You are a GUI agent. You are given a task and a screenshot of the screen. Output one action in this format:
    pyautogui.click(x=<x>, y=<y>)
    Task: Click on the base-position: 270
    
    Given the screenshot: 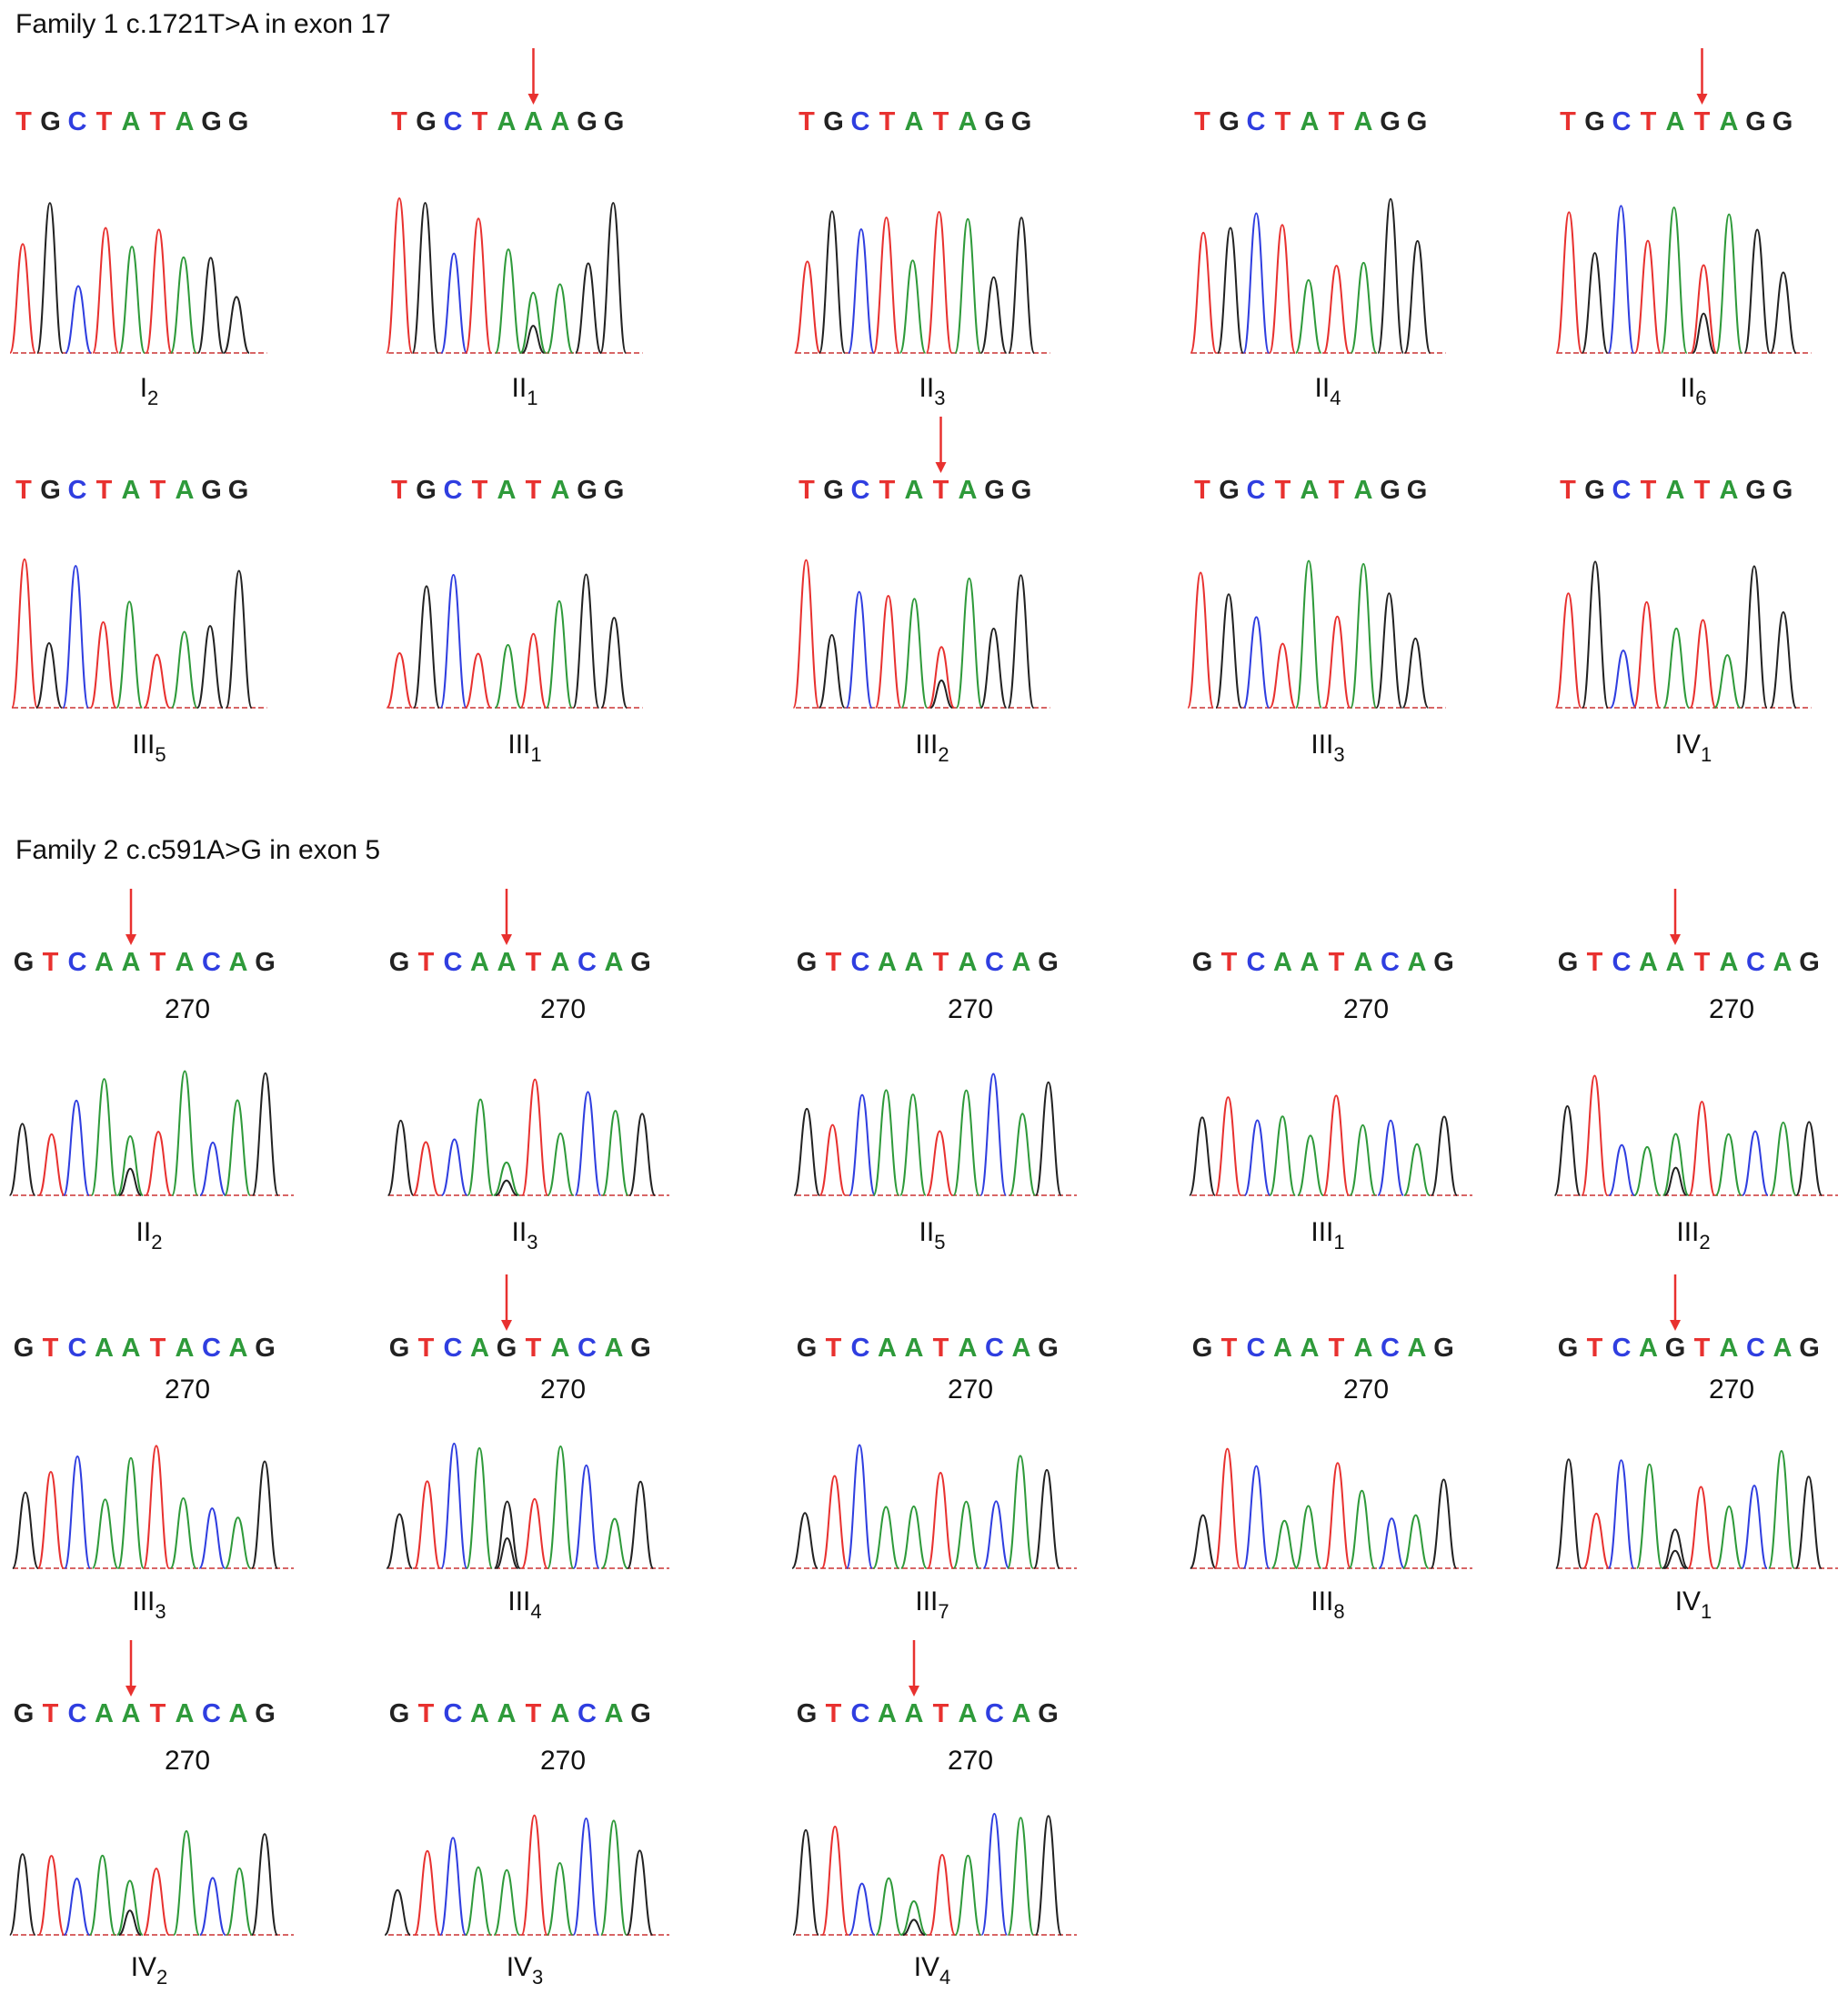 What is the action you would take?
    pyautogui.click(x=563, y=1009)
    